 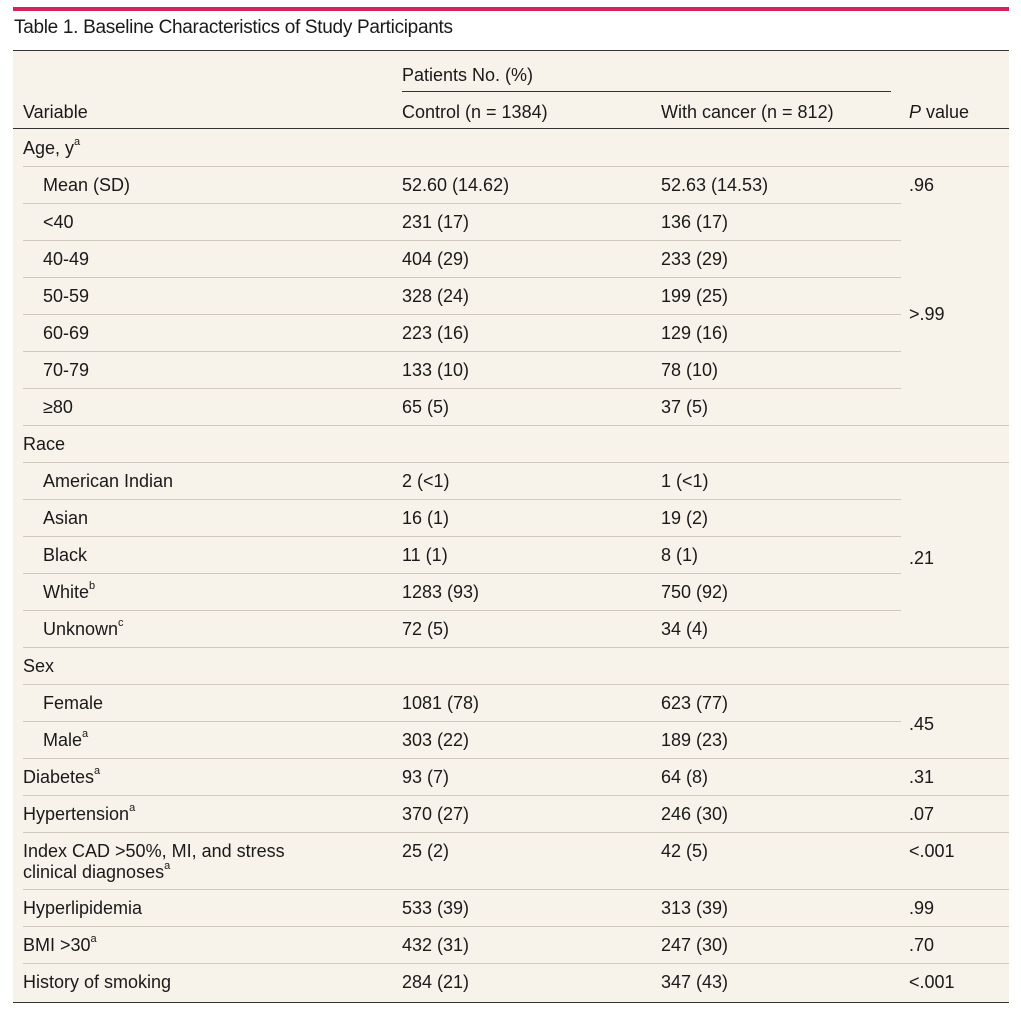 I want to click on group-p-value: >.99, so click(x=927, y=314).